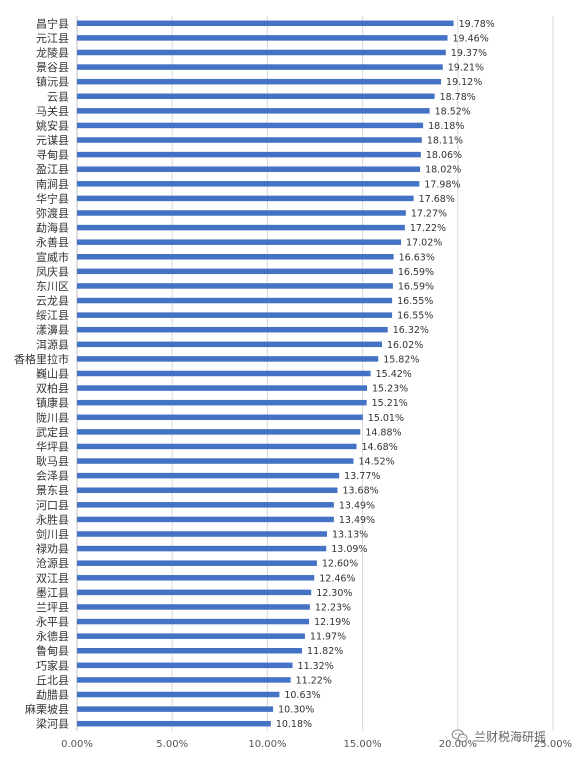  I want to click on value-label: 11.32%, so click(316, 666).